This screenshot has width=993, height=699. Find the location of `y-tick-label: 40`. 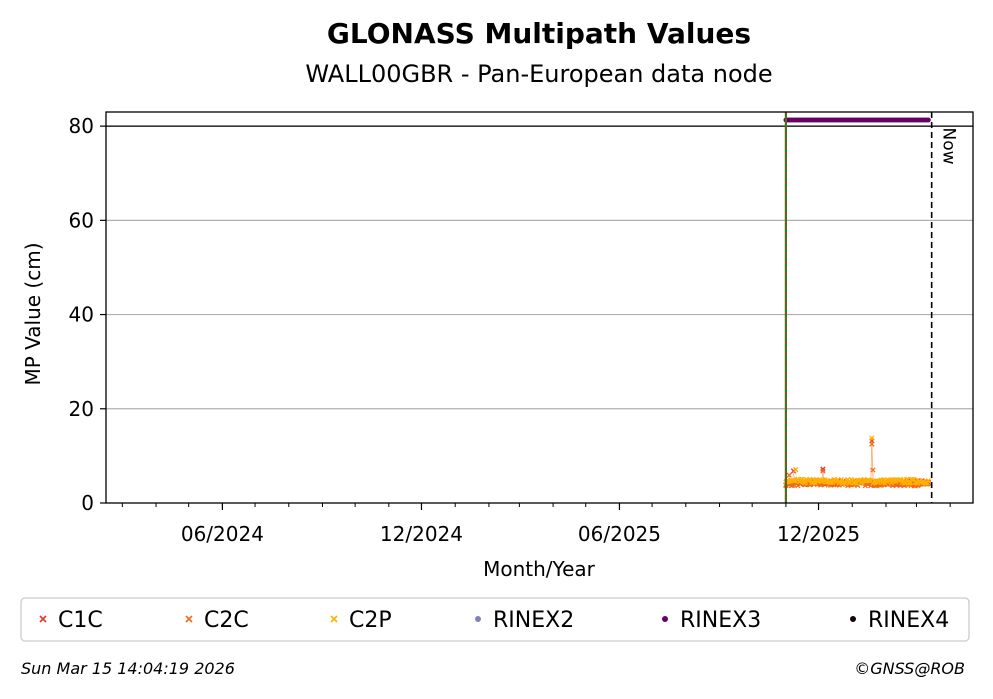

y-tick-label: 40 is located at coordinates (81, 315).